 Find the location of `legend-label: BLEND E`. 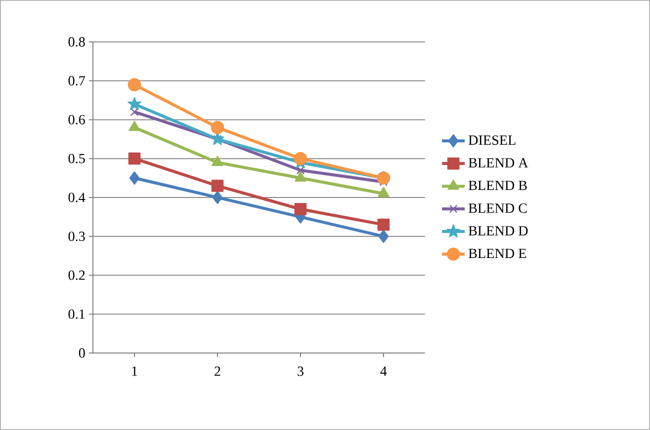

legend-label: BLEND E is located at coordinates (497, 253).